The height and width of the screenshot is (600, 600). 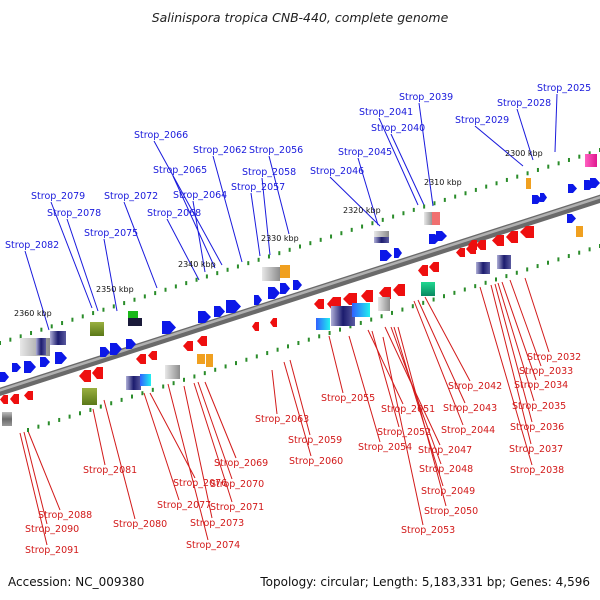 What do you see at coordinates (348, 398) in the screenshot?
I see `reverse-gene-label: Strop_2055` at bounding box center [348, 398].